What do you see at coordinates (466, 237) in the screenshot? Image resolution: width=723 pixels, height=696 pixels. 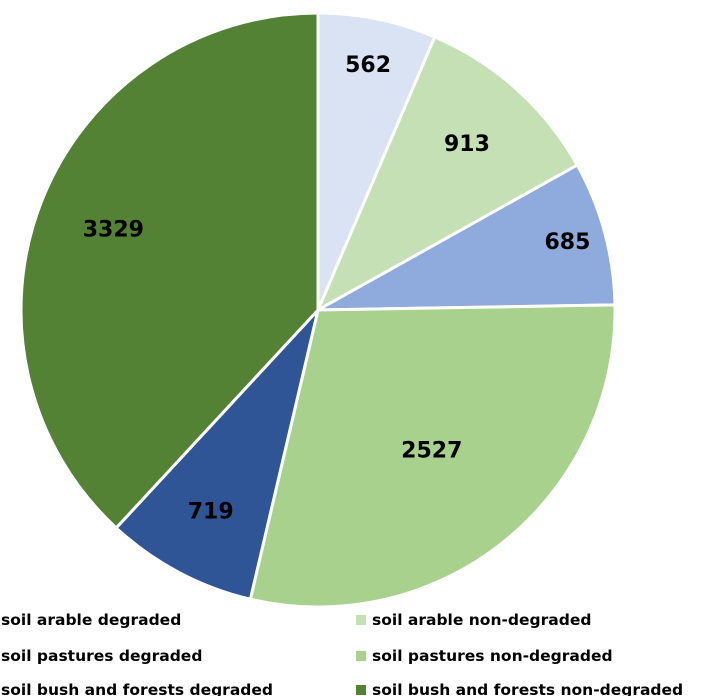 I see `slice-soil-pastures-degraded` at bounding box center [466, 237].